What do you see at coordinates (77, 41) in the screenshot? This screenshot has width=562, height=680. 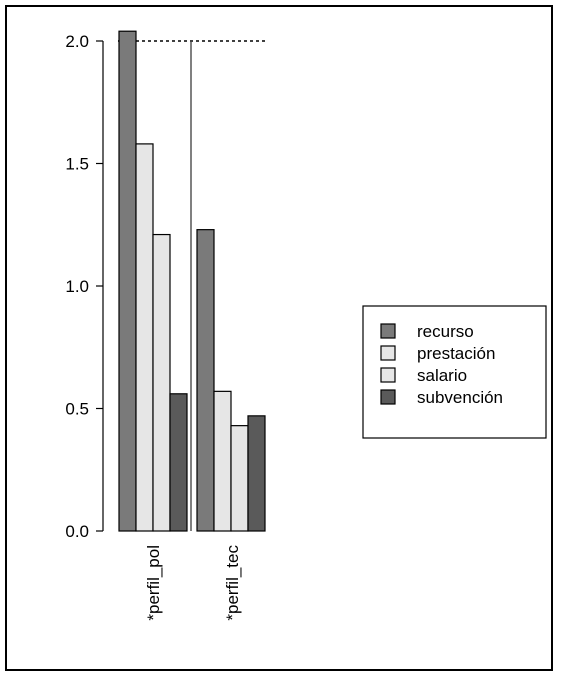 I see `y-tick-label: 2.0` at bounding box center [77, 41].